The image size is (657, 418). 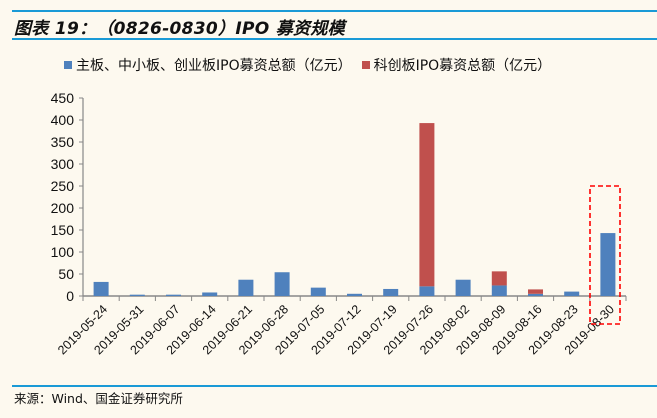 I want to click on y-tick-label: 200, so click(x=63, y=208).